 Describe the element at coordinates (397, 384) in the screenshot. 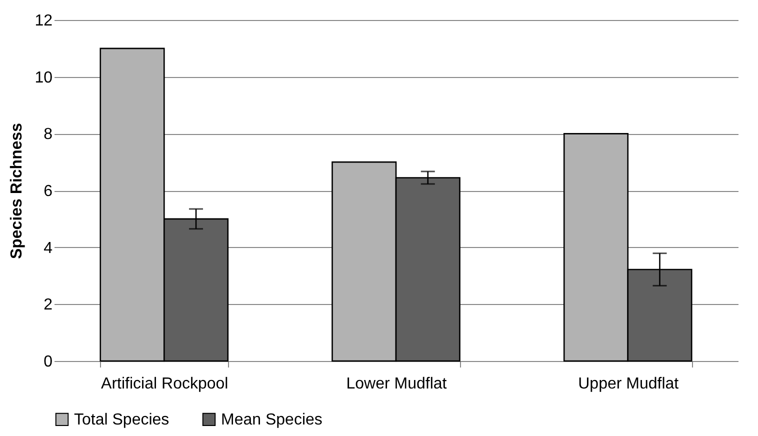

I see `x-tick-label: Lower Mudflat` at that location.